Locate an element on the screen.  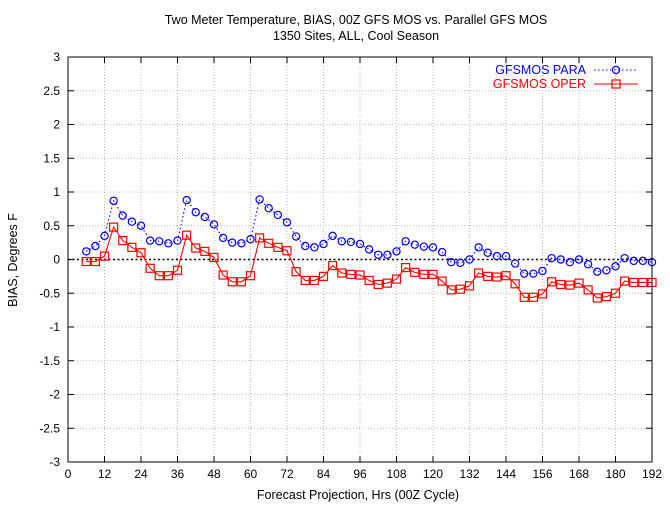
y-tick-label: 1 is located at coordinates (56, 192).